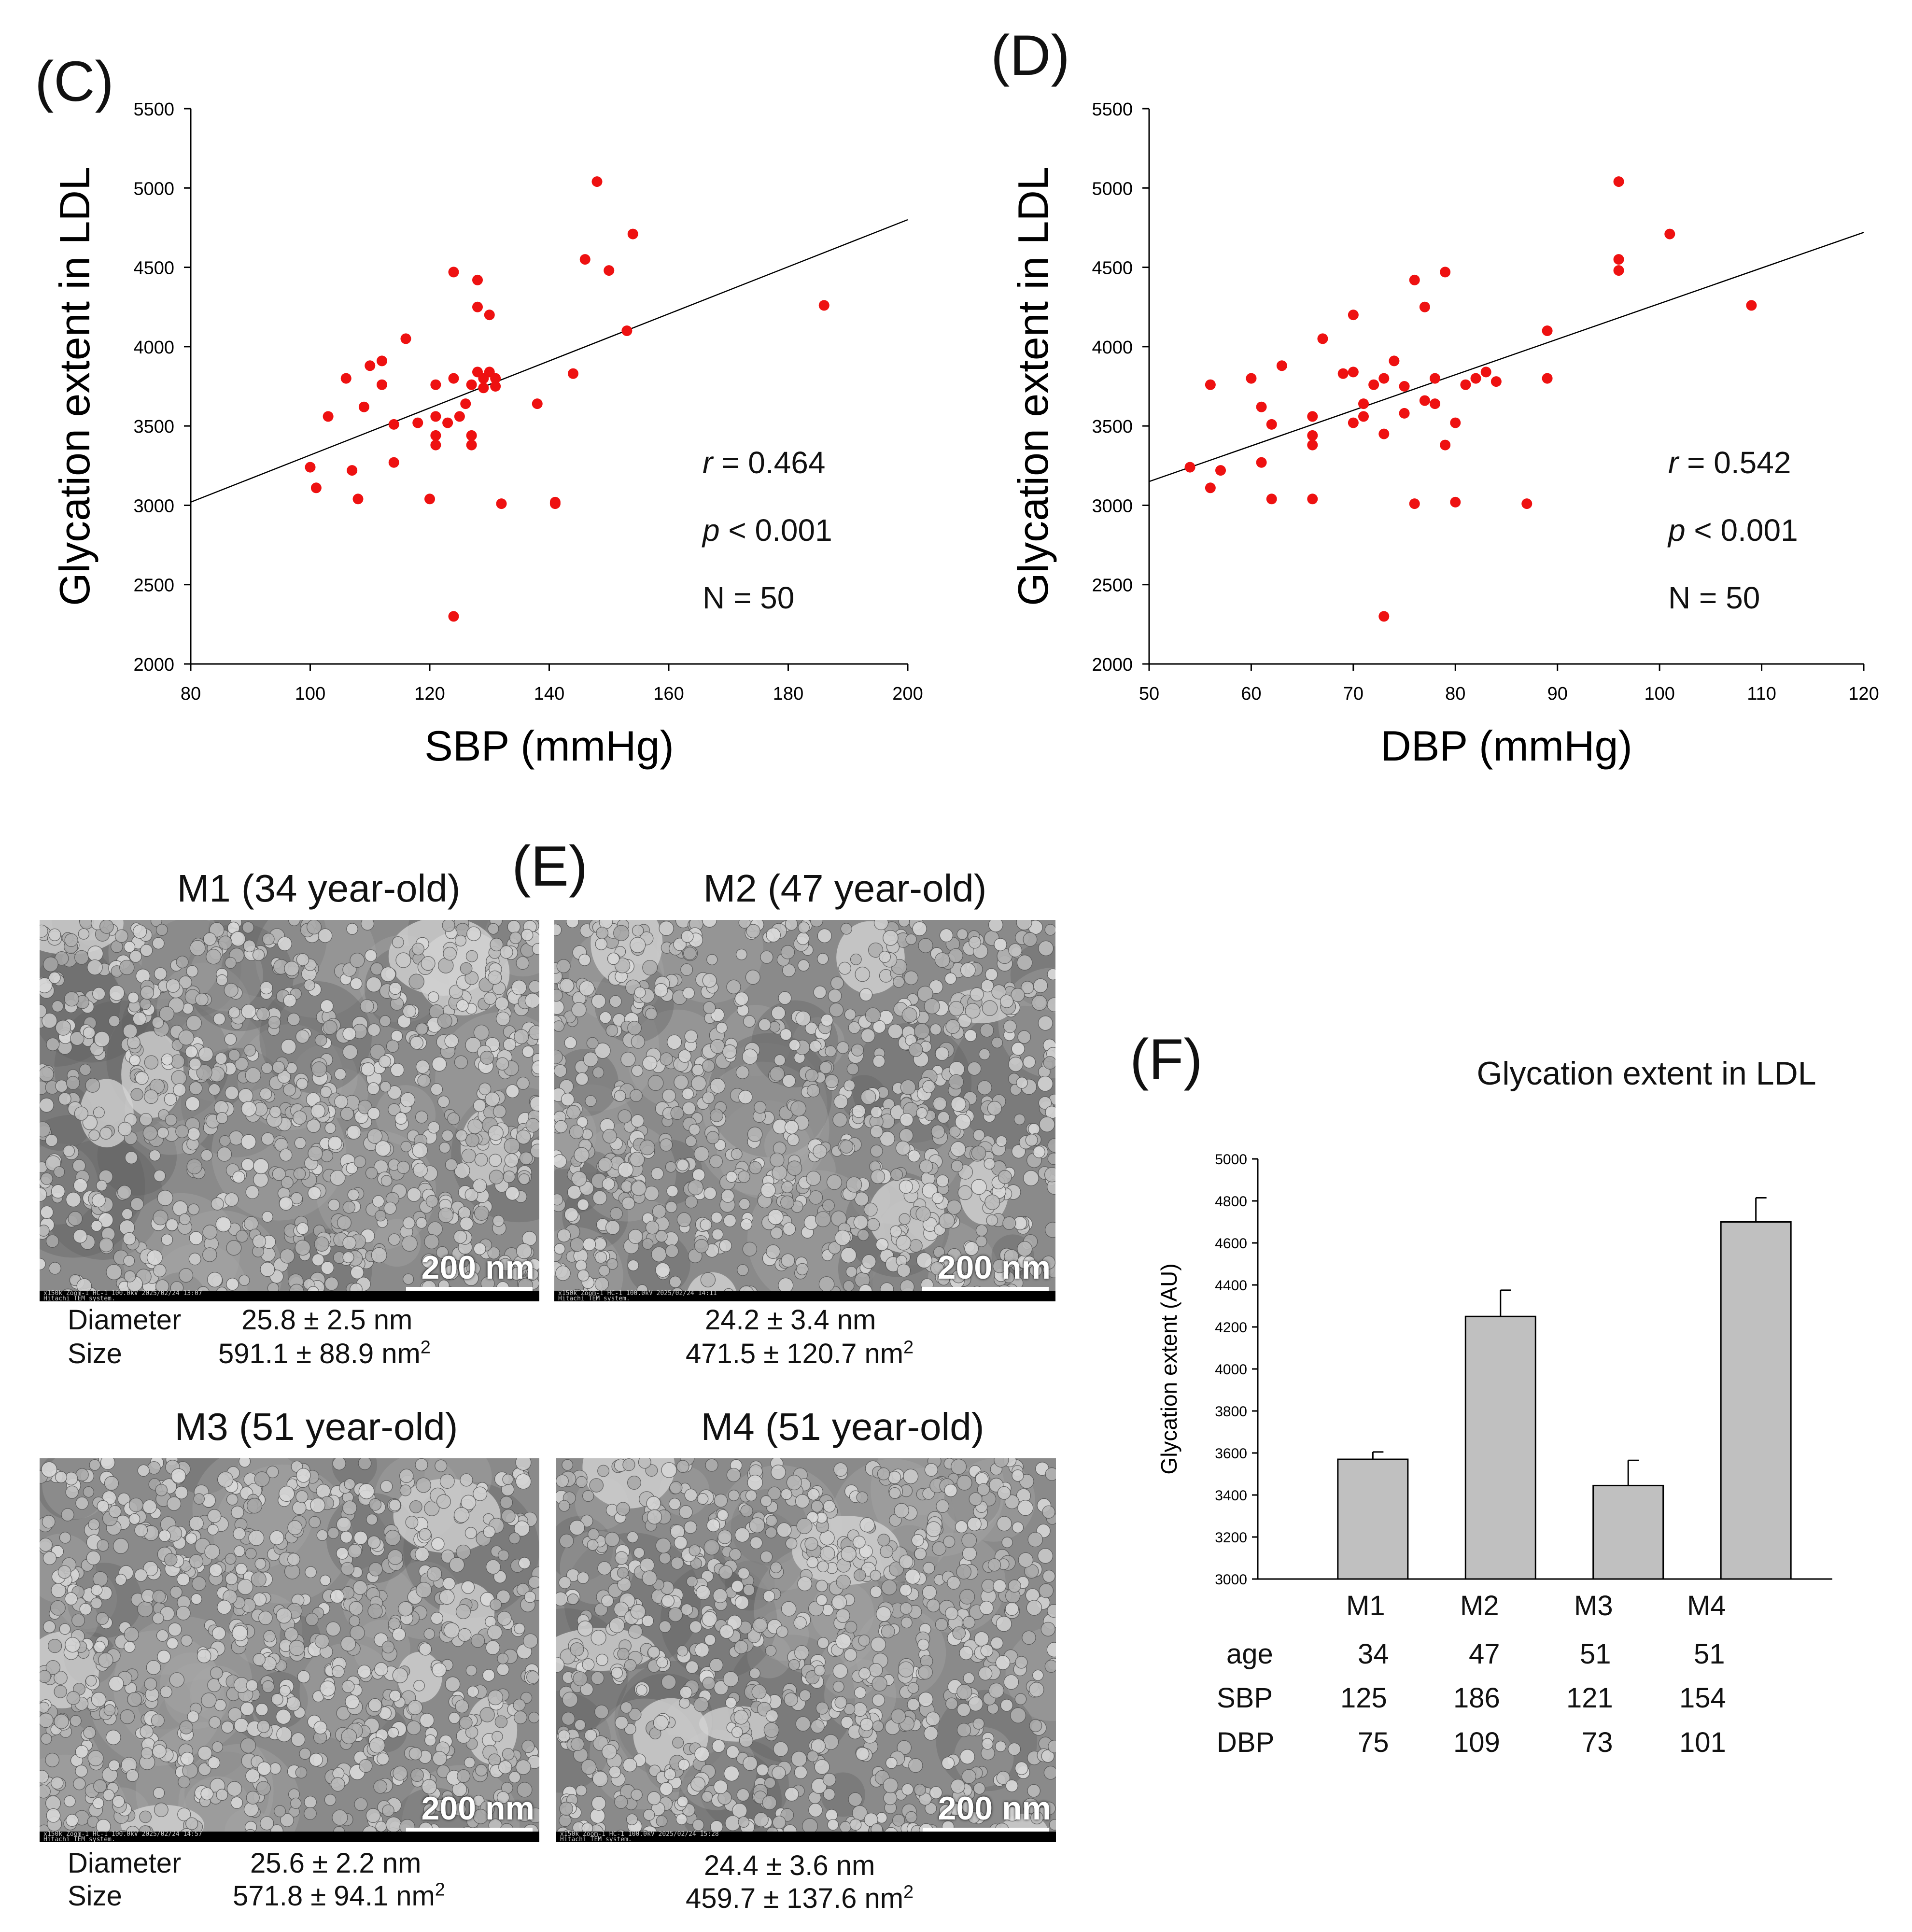  Describe the element at coordinates (1245, 1698) in the screenshot. I see `table-row-label-sbp: SBP` at that location.